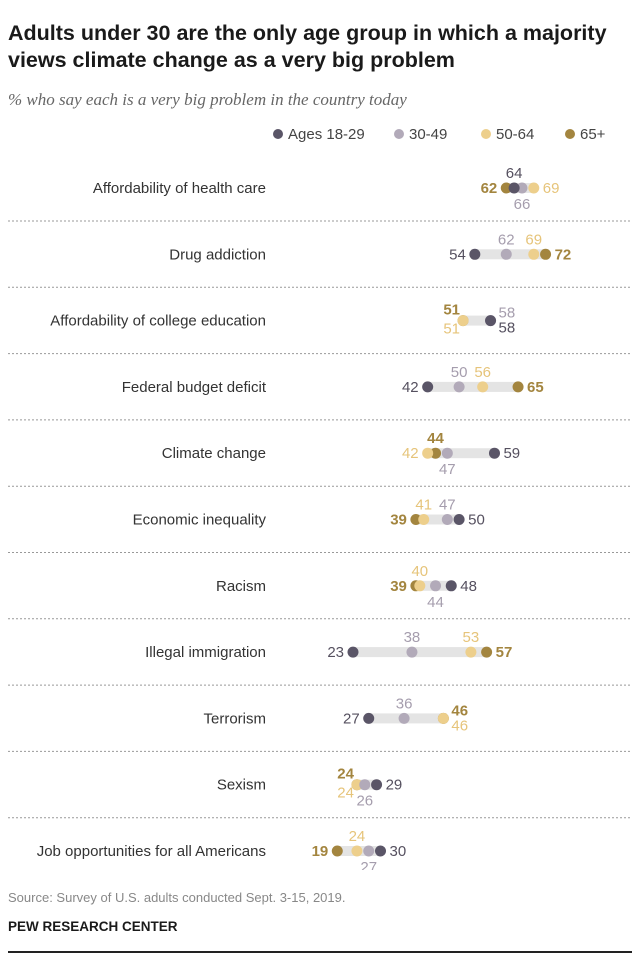 The image size is (640, 963). I want to click on data-label-ages-30-49: 44, so click(435, 602).